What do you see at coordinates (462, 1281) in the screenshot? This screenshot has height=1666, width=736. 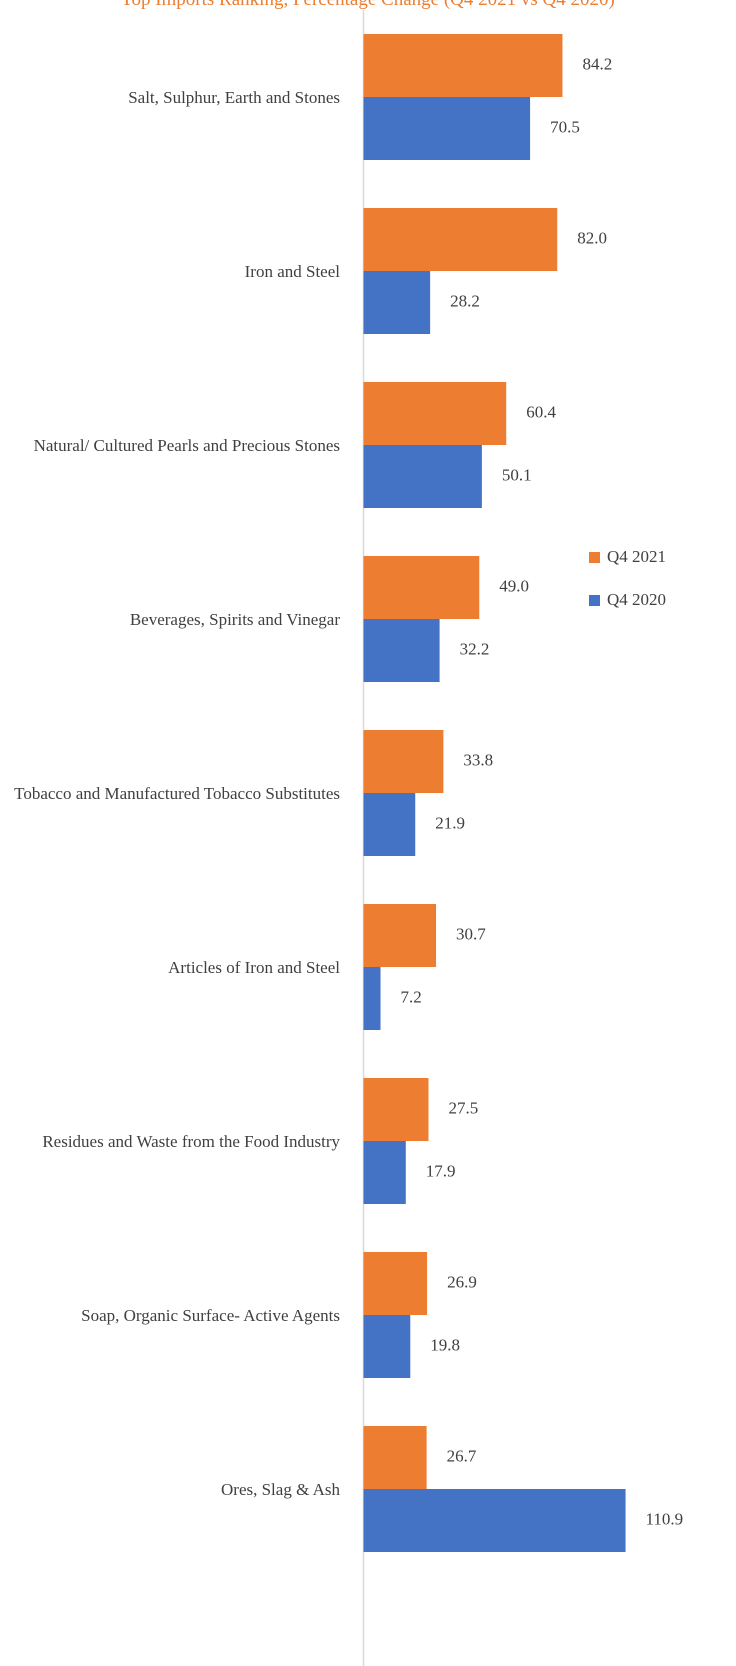 I see `value-label: 26.9` at bounding box center [462, 1281].